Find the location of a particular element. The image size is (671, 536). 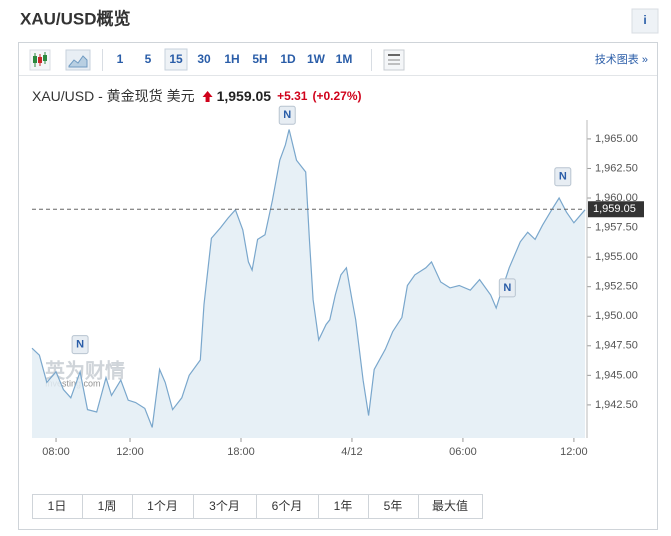

up-arrow is located at coordinates (207, 96).